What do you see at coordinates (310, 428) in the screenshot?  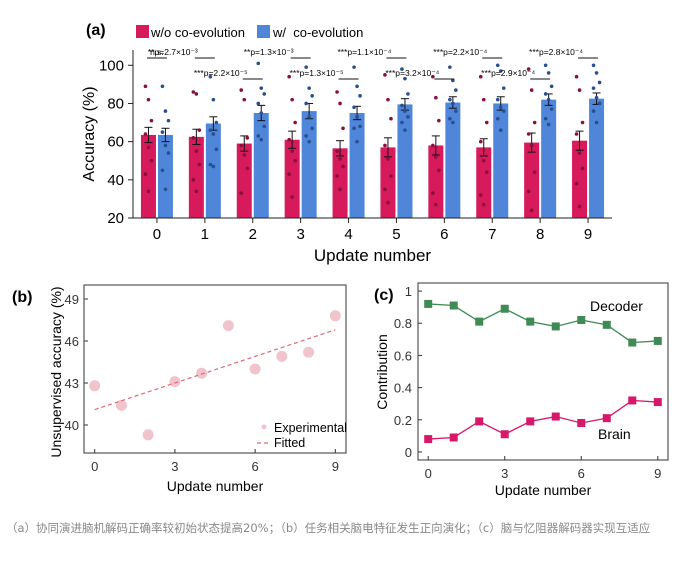 I see `legend-label-experimental: Experimental` at bounding box center [310, 428].